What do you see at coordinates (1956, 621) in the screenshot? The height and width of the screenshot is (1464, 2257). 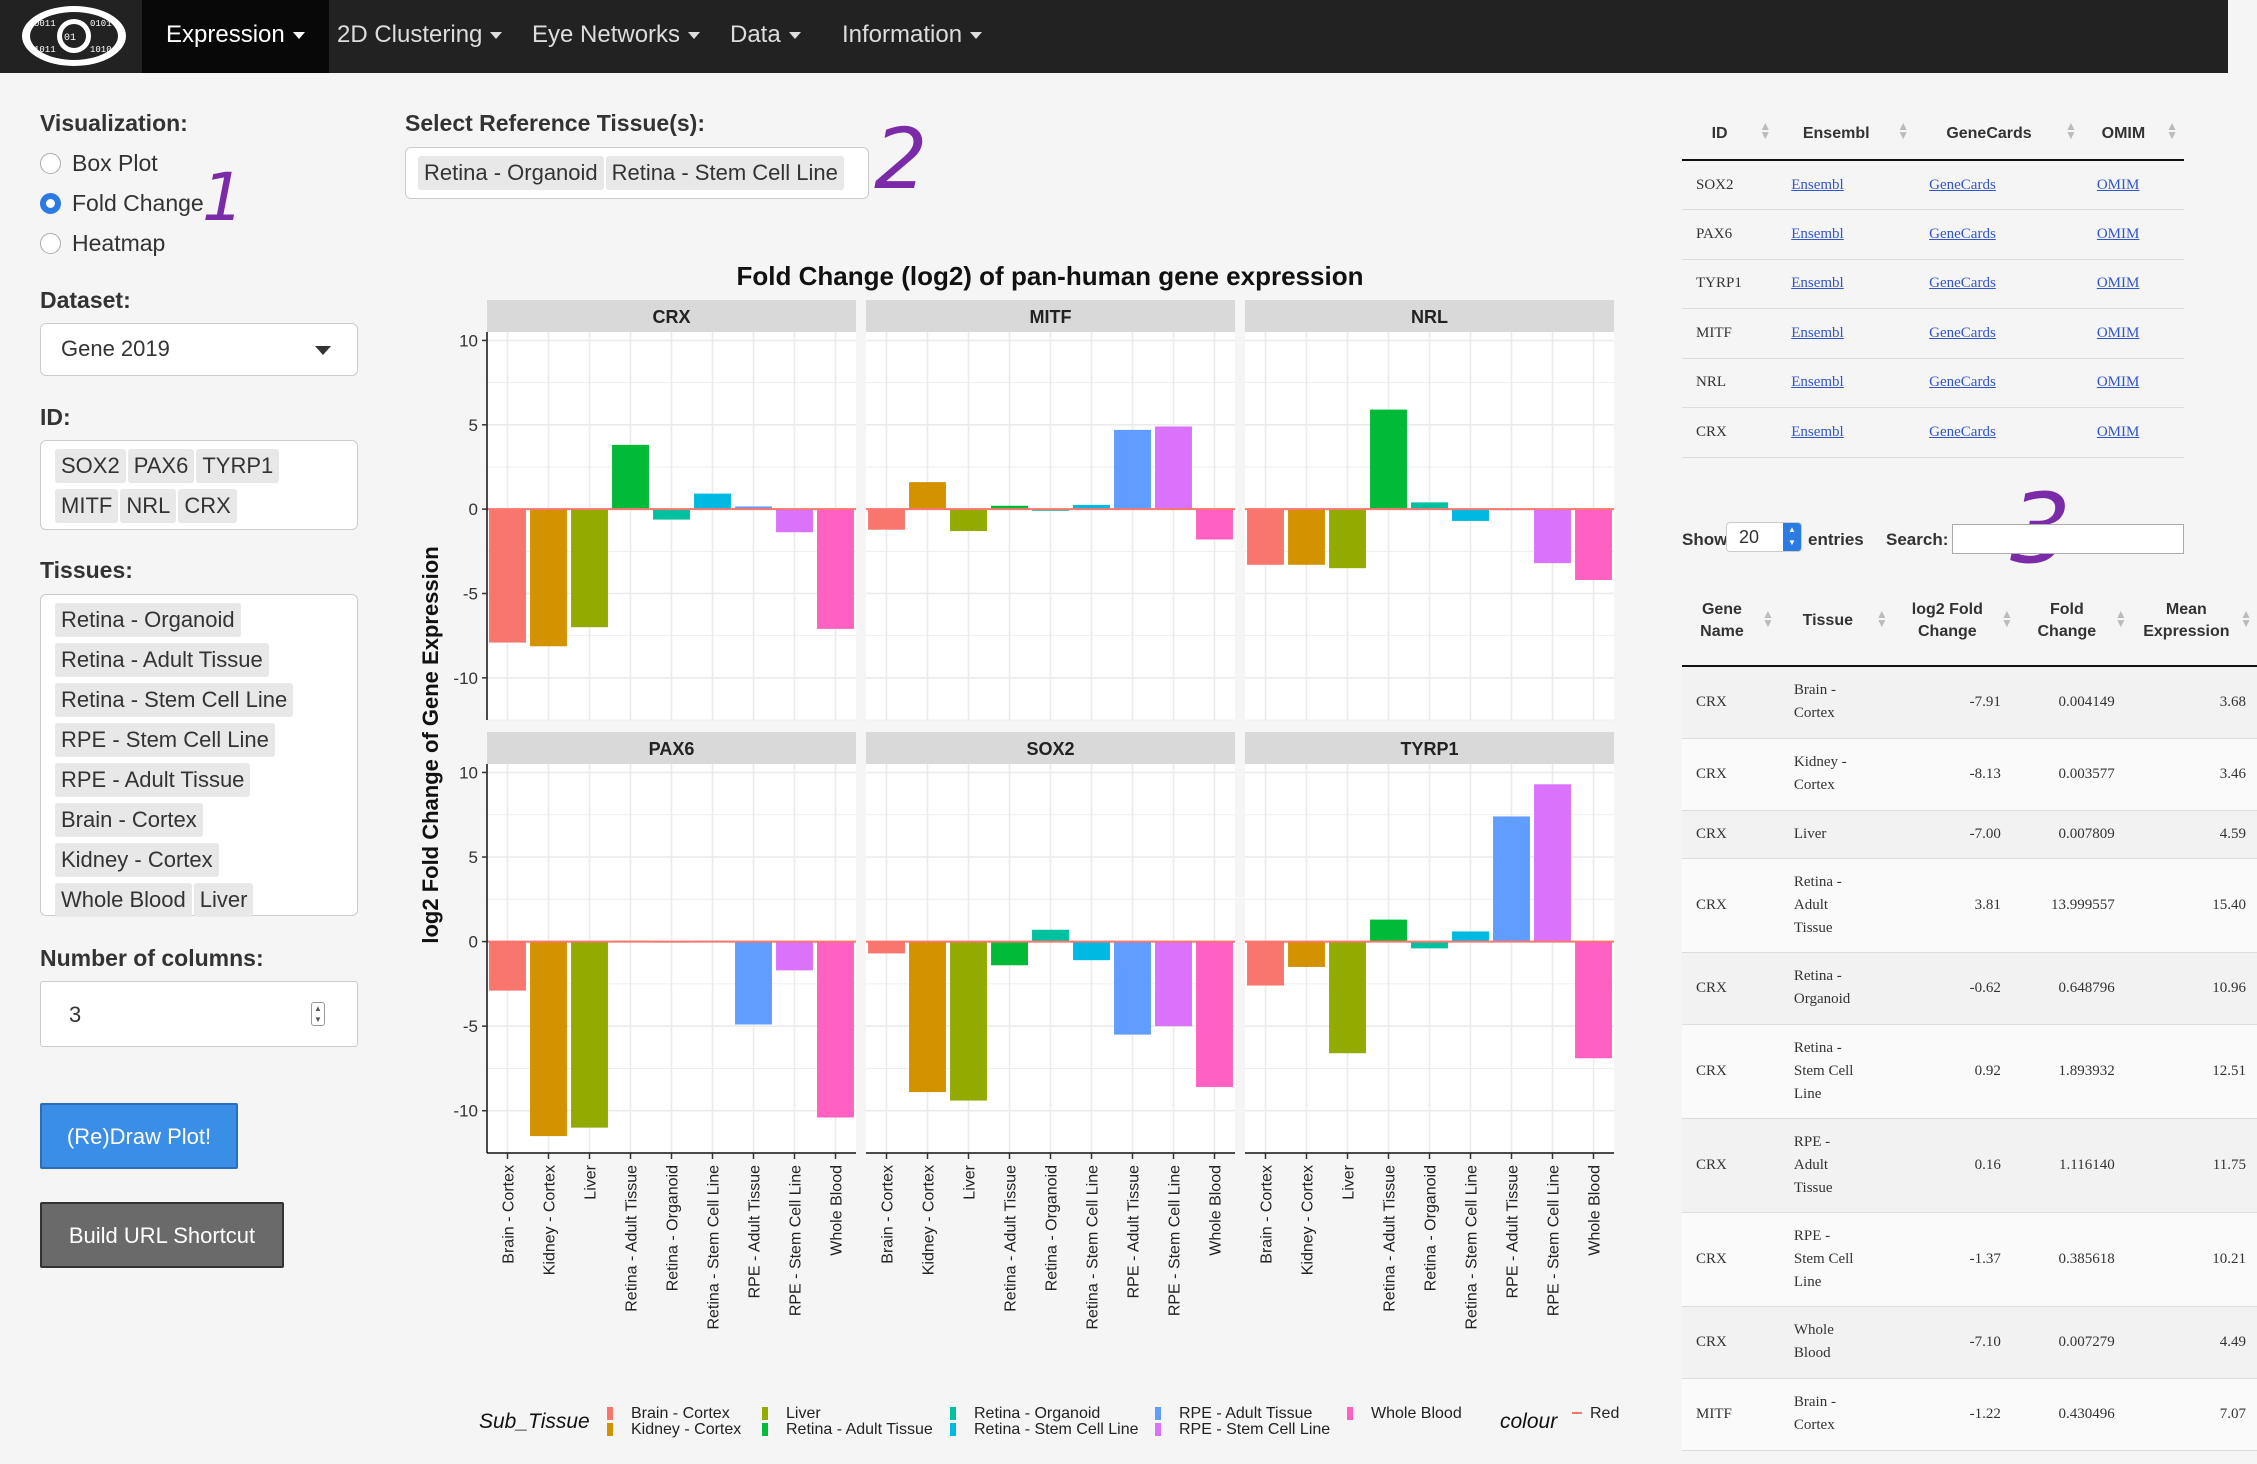 I see `column-header: log2 Fold Change ▲ ▼` at bounding box center [1956, 621].